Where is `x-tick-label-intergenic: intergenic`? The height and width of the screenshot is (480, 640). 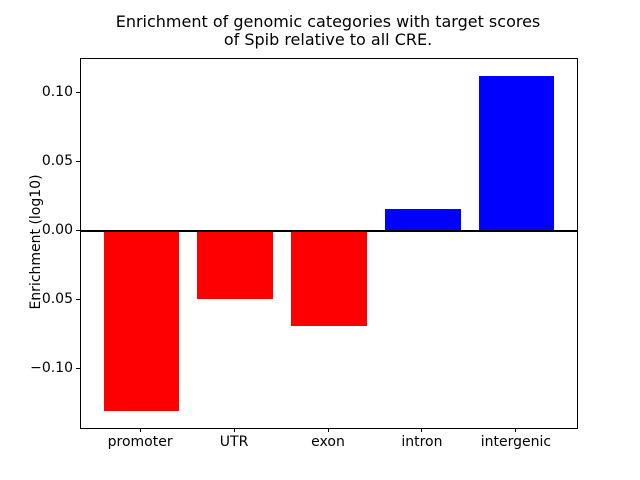 x-tick-label-intergenic: intergenic is located at coordinates (516, 442).